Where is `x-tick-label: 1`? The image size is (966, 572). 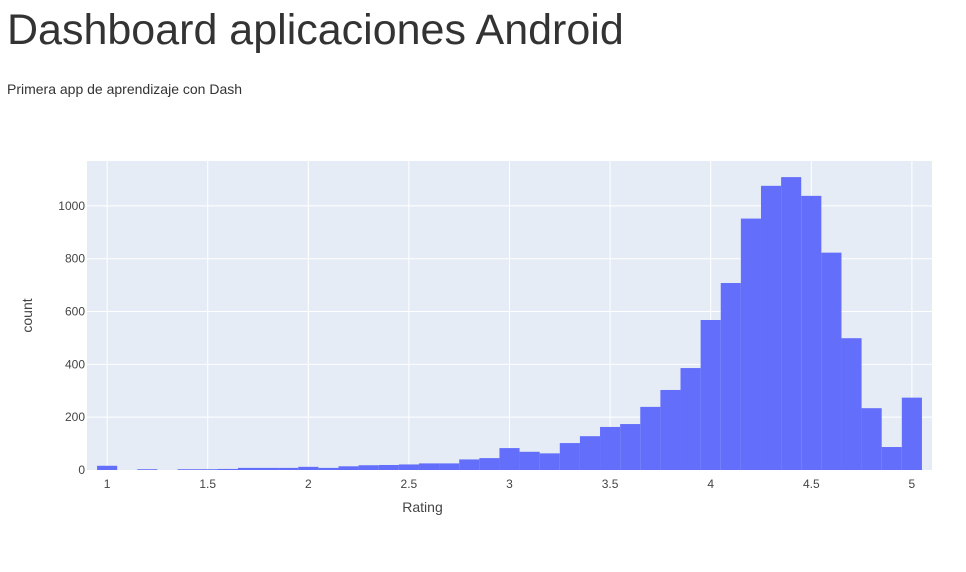
x-tick-label: 1 is located at coordinates (107, 484).